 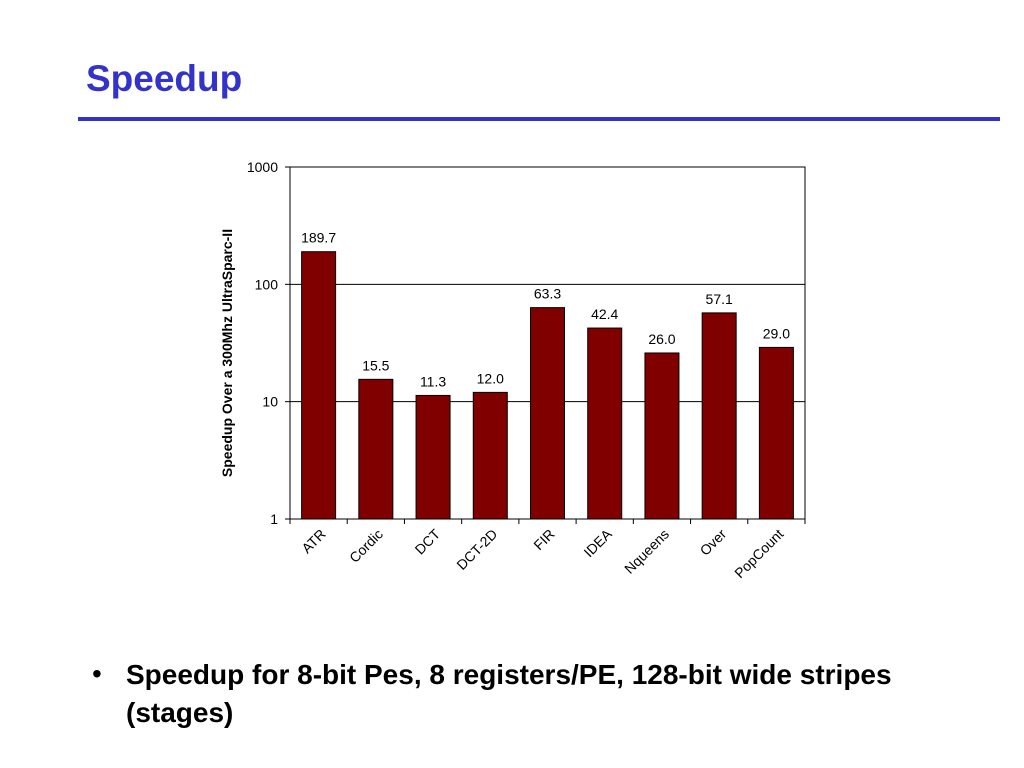 What do you see at coordinates (776, 333) in the screenshot?
I see `data-label: 29.0` at bounding box center [776, 333].